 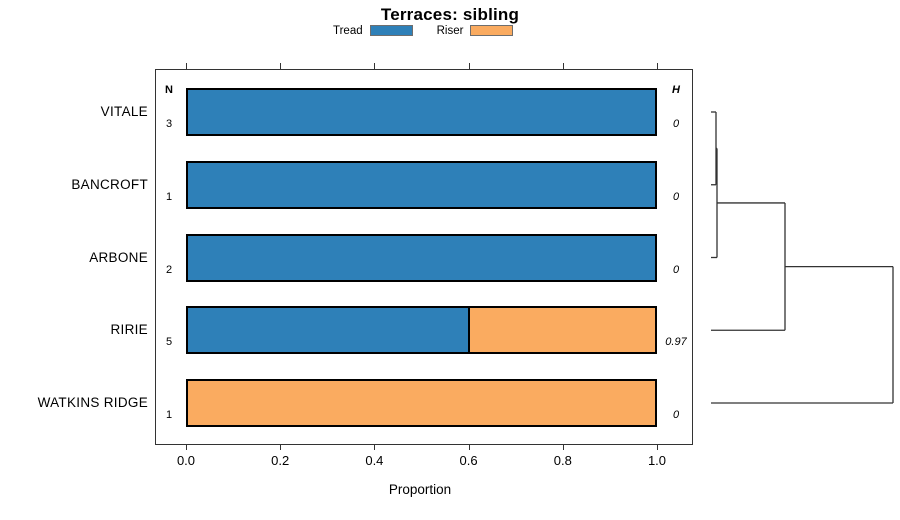 What do you see at coordinates (676, 90) in the screenshot?
I see `h-column-header: H` at bounding box center [676, 90].